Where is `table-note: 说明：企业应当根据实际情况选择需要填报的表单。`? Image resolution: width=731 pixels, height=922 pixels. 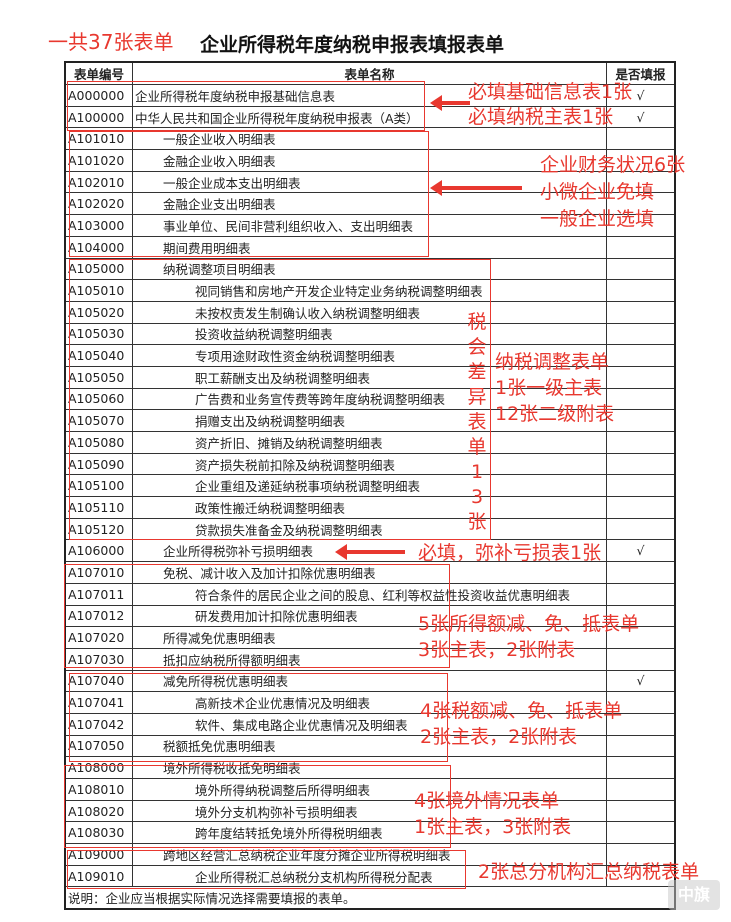 table-note: 说明：企业应当根据实际情况选择需要填报的表单。 is located at coordinates (370, 898).